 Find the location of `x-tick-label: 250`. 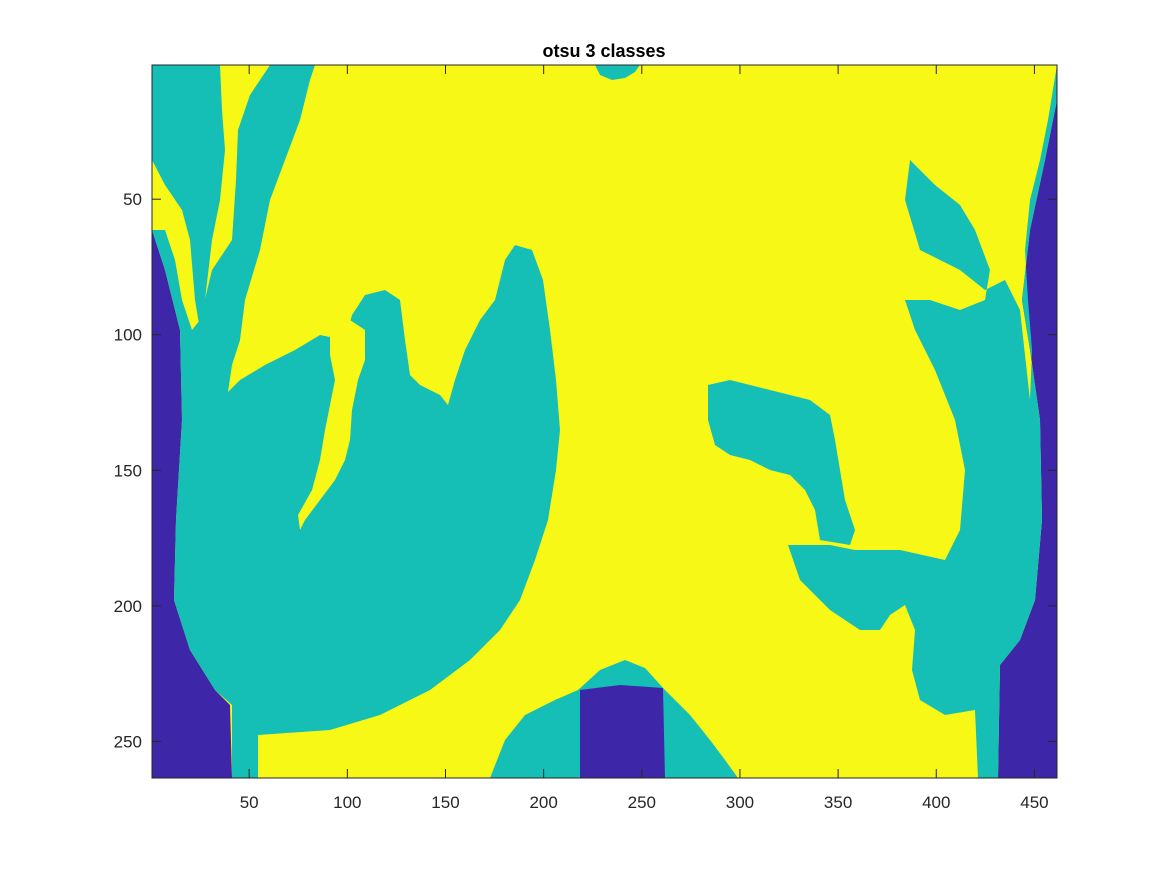

x-tick-label: 250 is located at coordinates (642, 802).